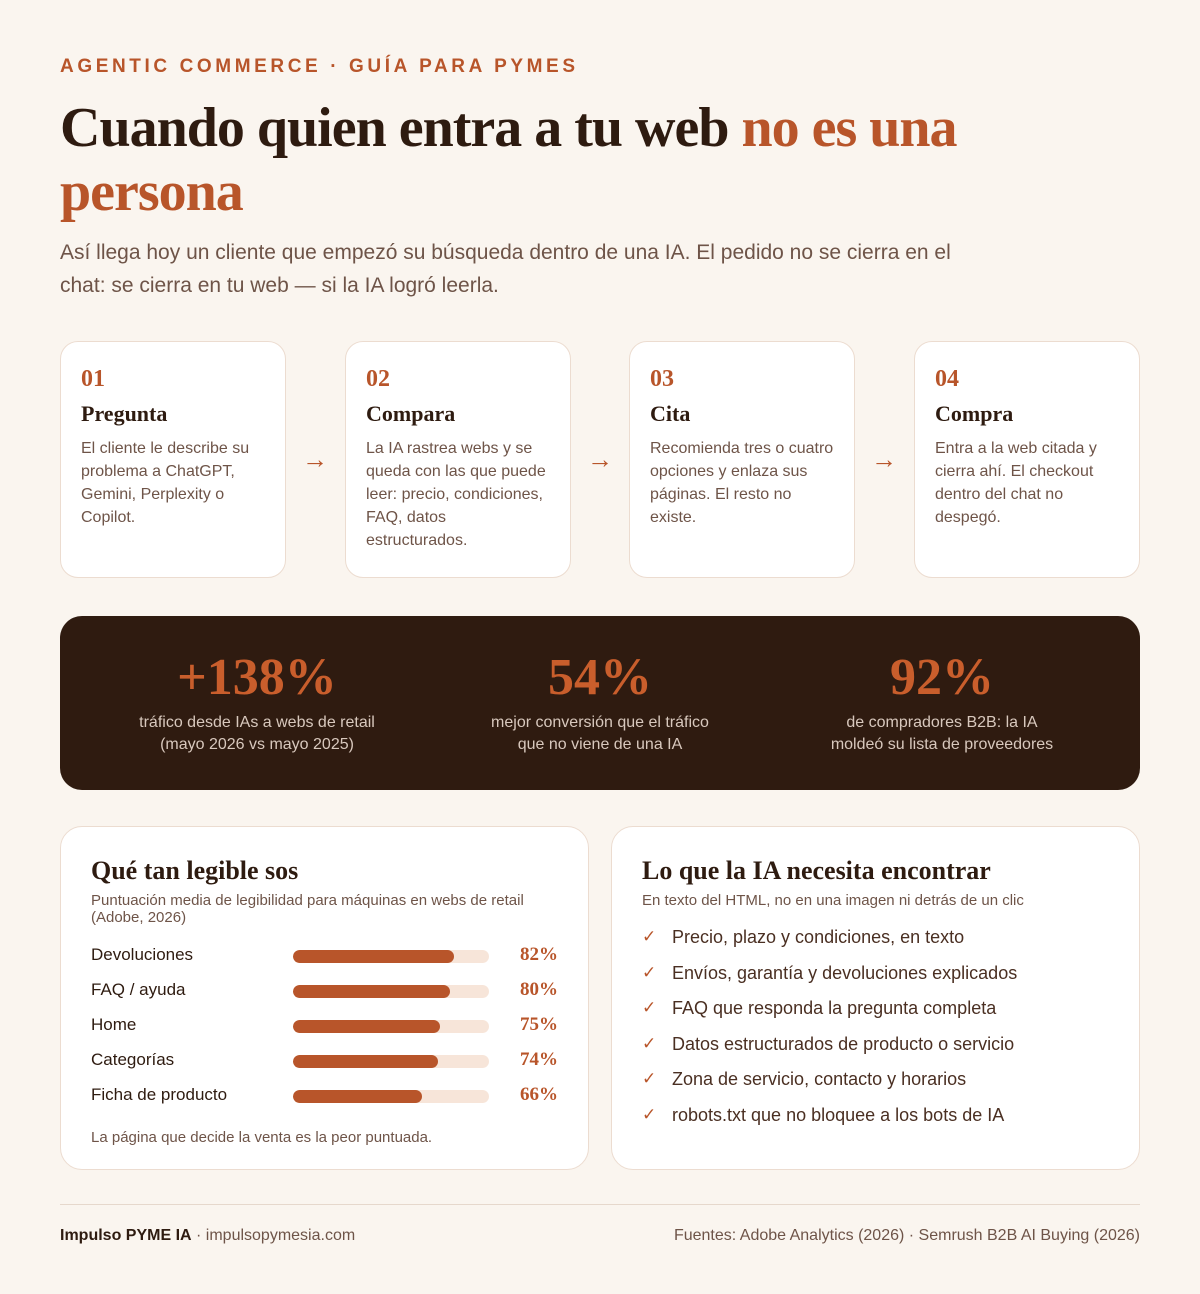 This screenshot has height=1294, width=1200. Describe the element at coordinates (600, 722) in the screenshot. I see `stat-caption-line: mejor conversión que el tráfico` at that location.